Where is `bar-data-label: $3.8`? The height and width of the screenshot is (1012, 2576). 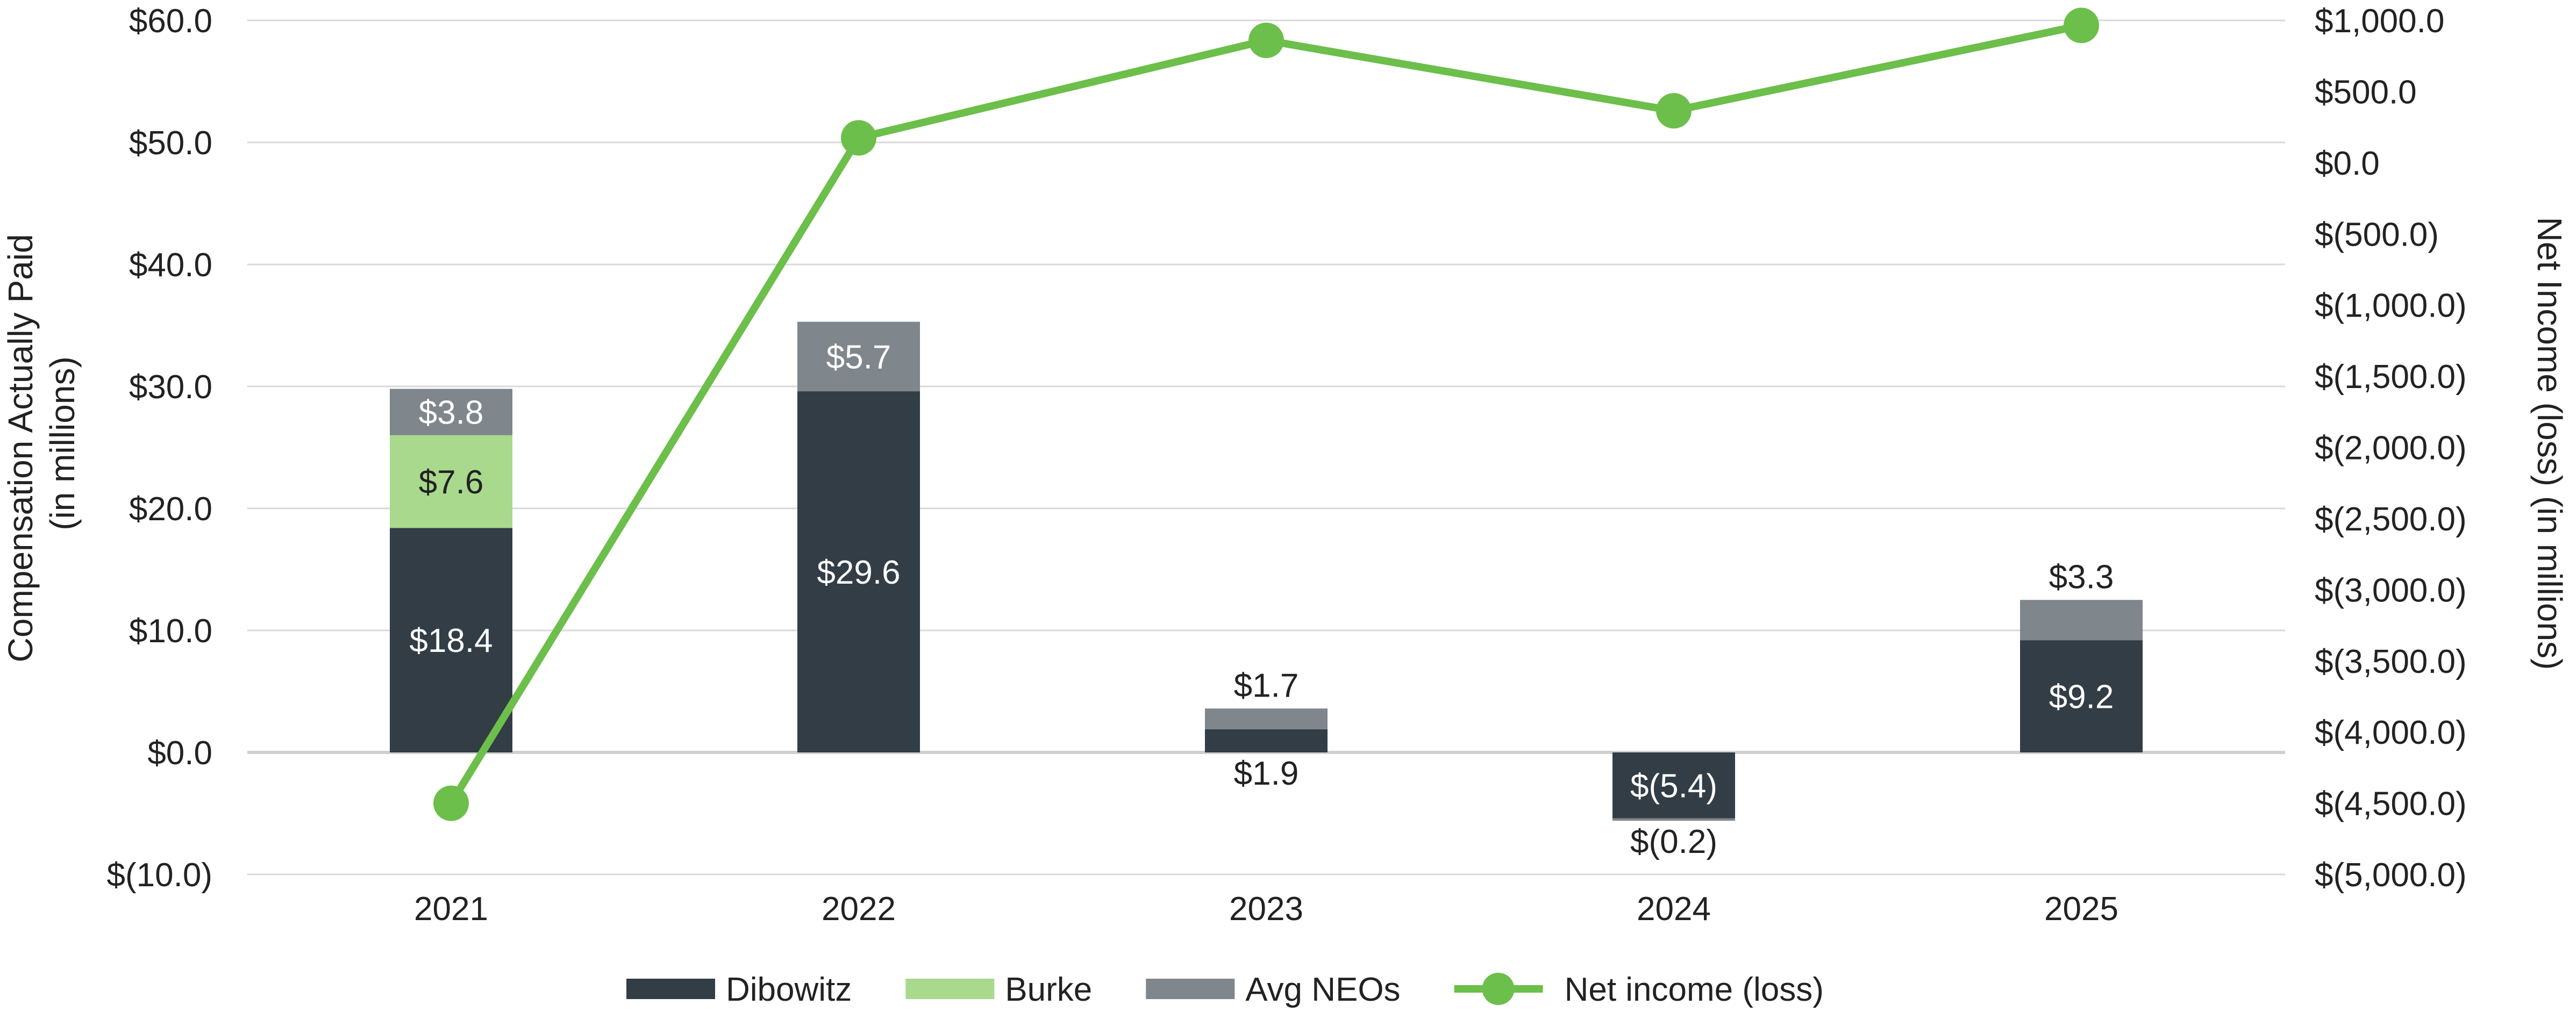 bar-data-label: $3.8 is located at coordinates (451, 413).